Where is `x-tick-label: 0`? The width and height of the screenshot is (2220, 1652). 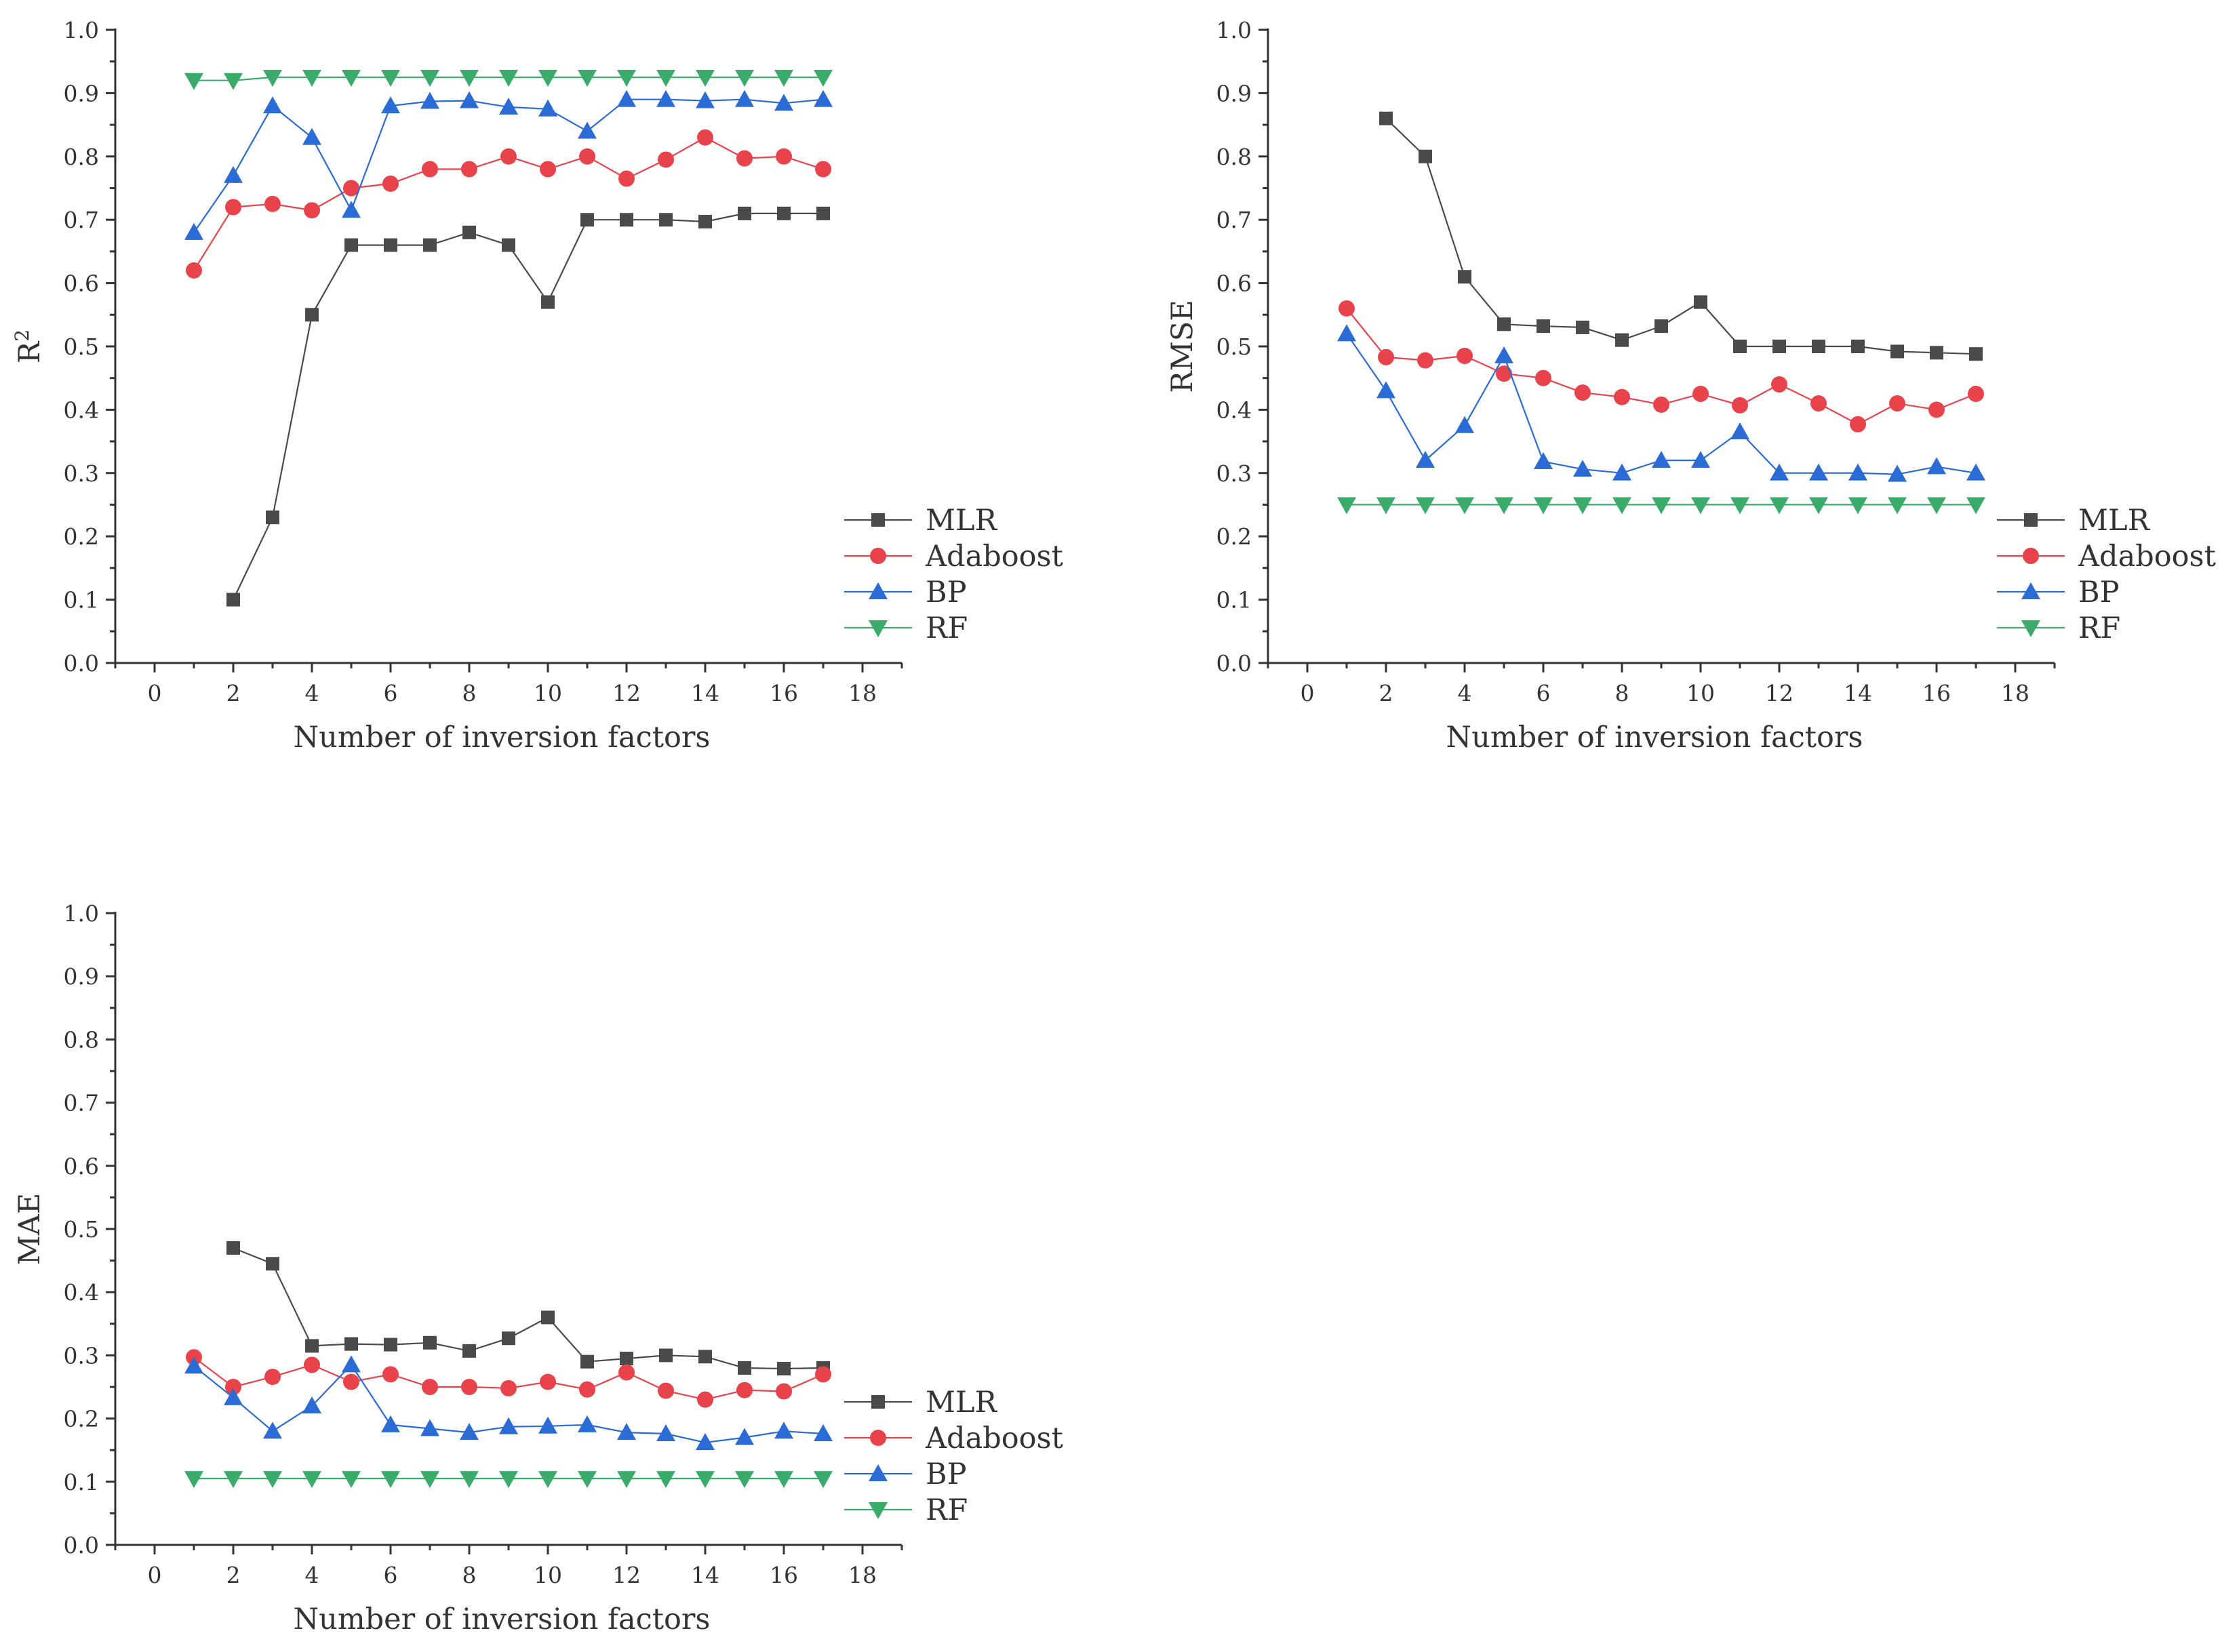
x-tick-label: 0 is located at coordinates (155, 1575).